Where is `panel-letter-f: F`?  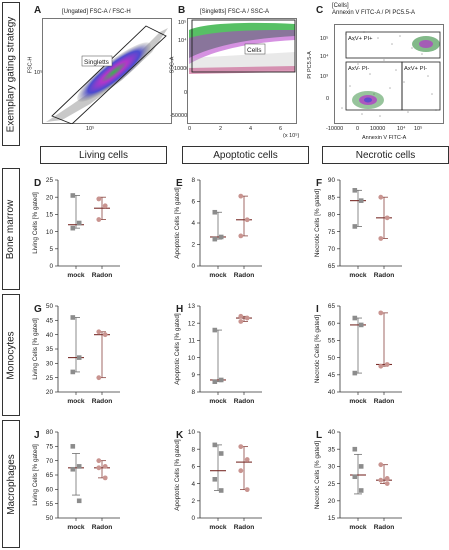
panel-letter-f: F is located at coordinates (319, 183).